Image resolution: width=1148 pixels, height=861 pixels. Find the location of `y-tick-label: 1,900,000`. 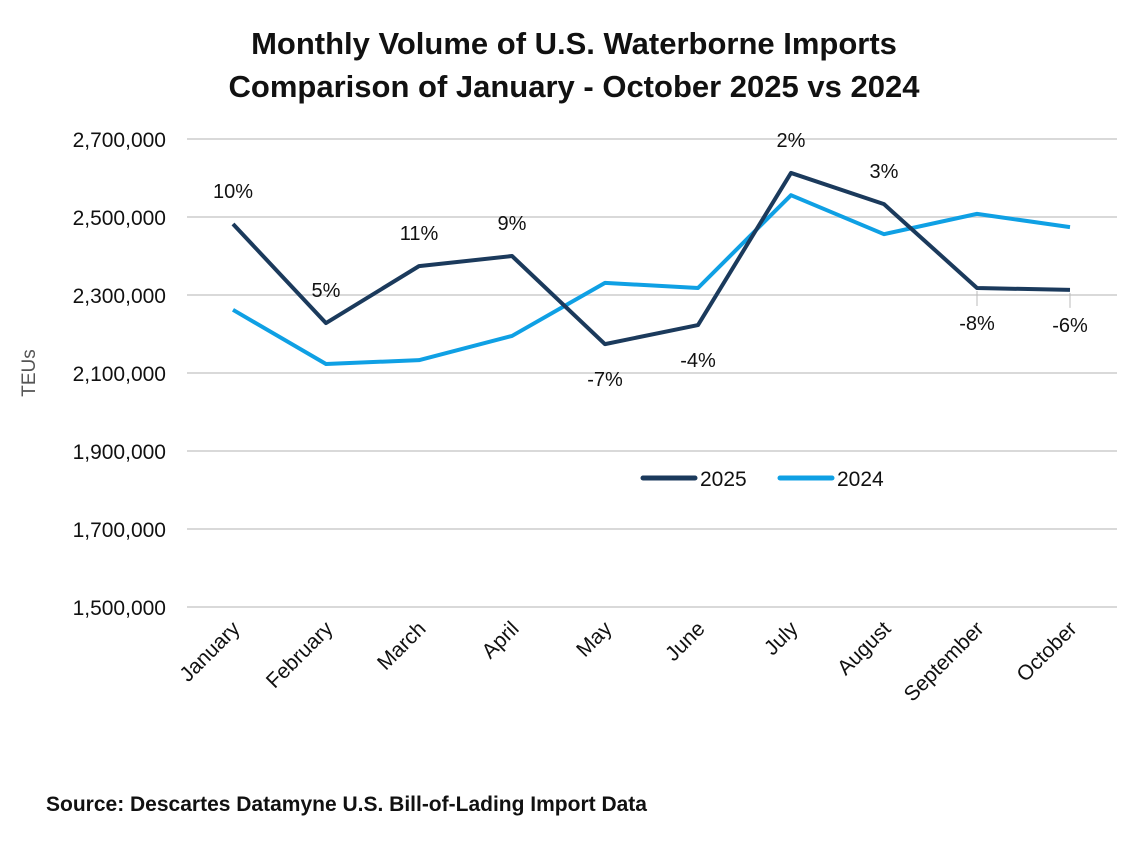

y-tick-label: 1,900,000 is located at coordinates (119, 452).